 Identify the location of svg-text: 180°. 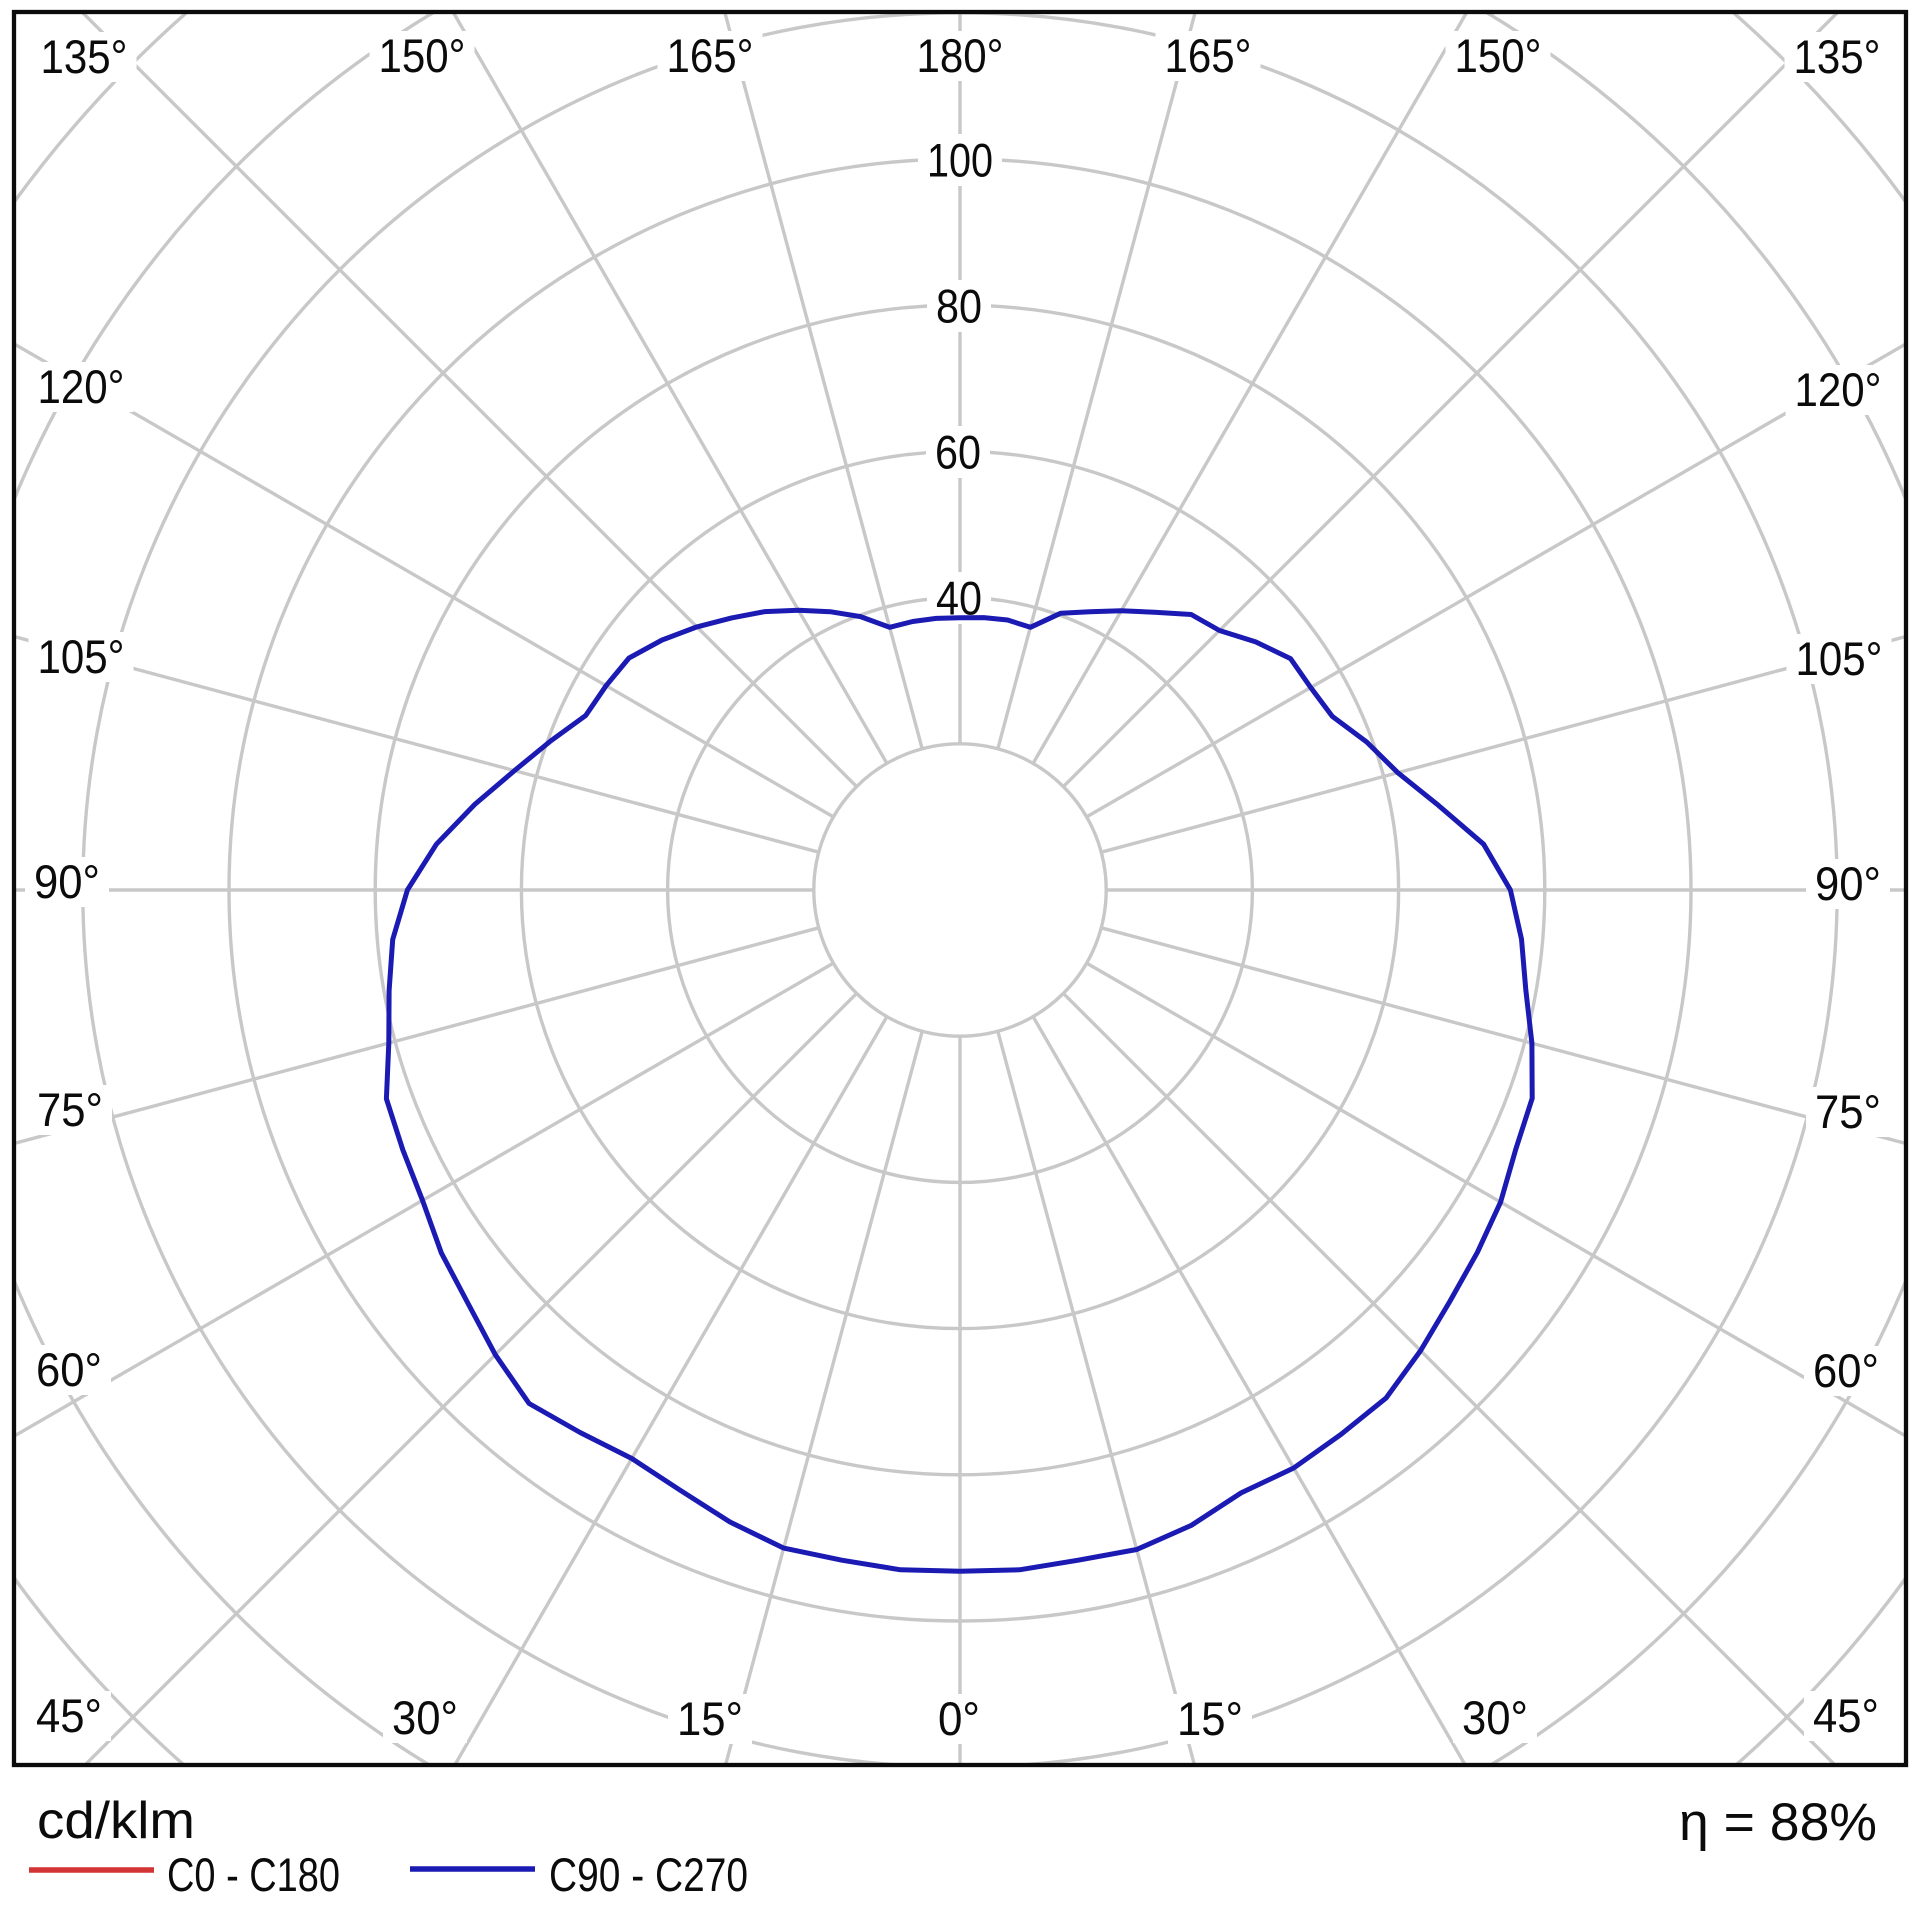
(960, 55).